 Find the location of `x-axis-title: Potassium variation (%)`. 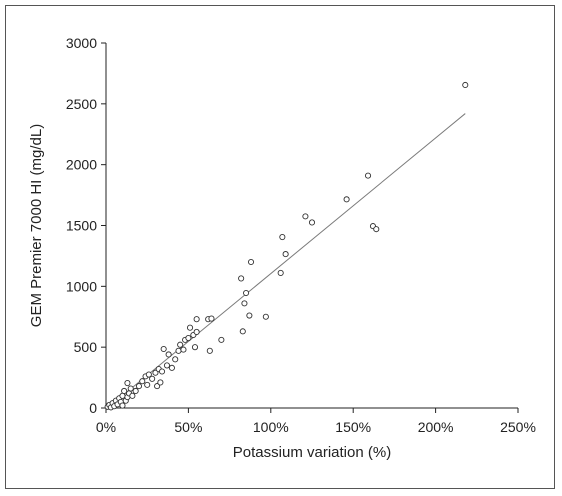

x-axis-title: Potassium variation (%) is located at coordinates (312, 452).